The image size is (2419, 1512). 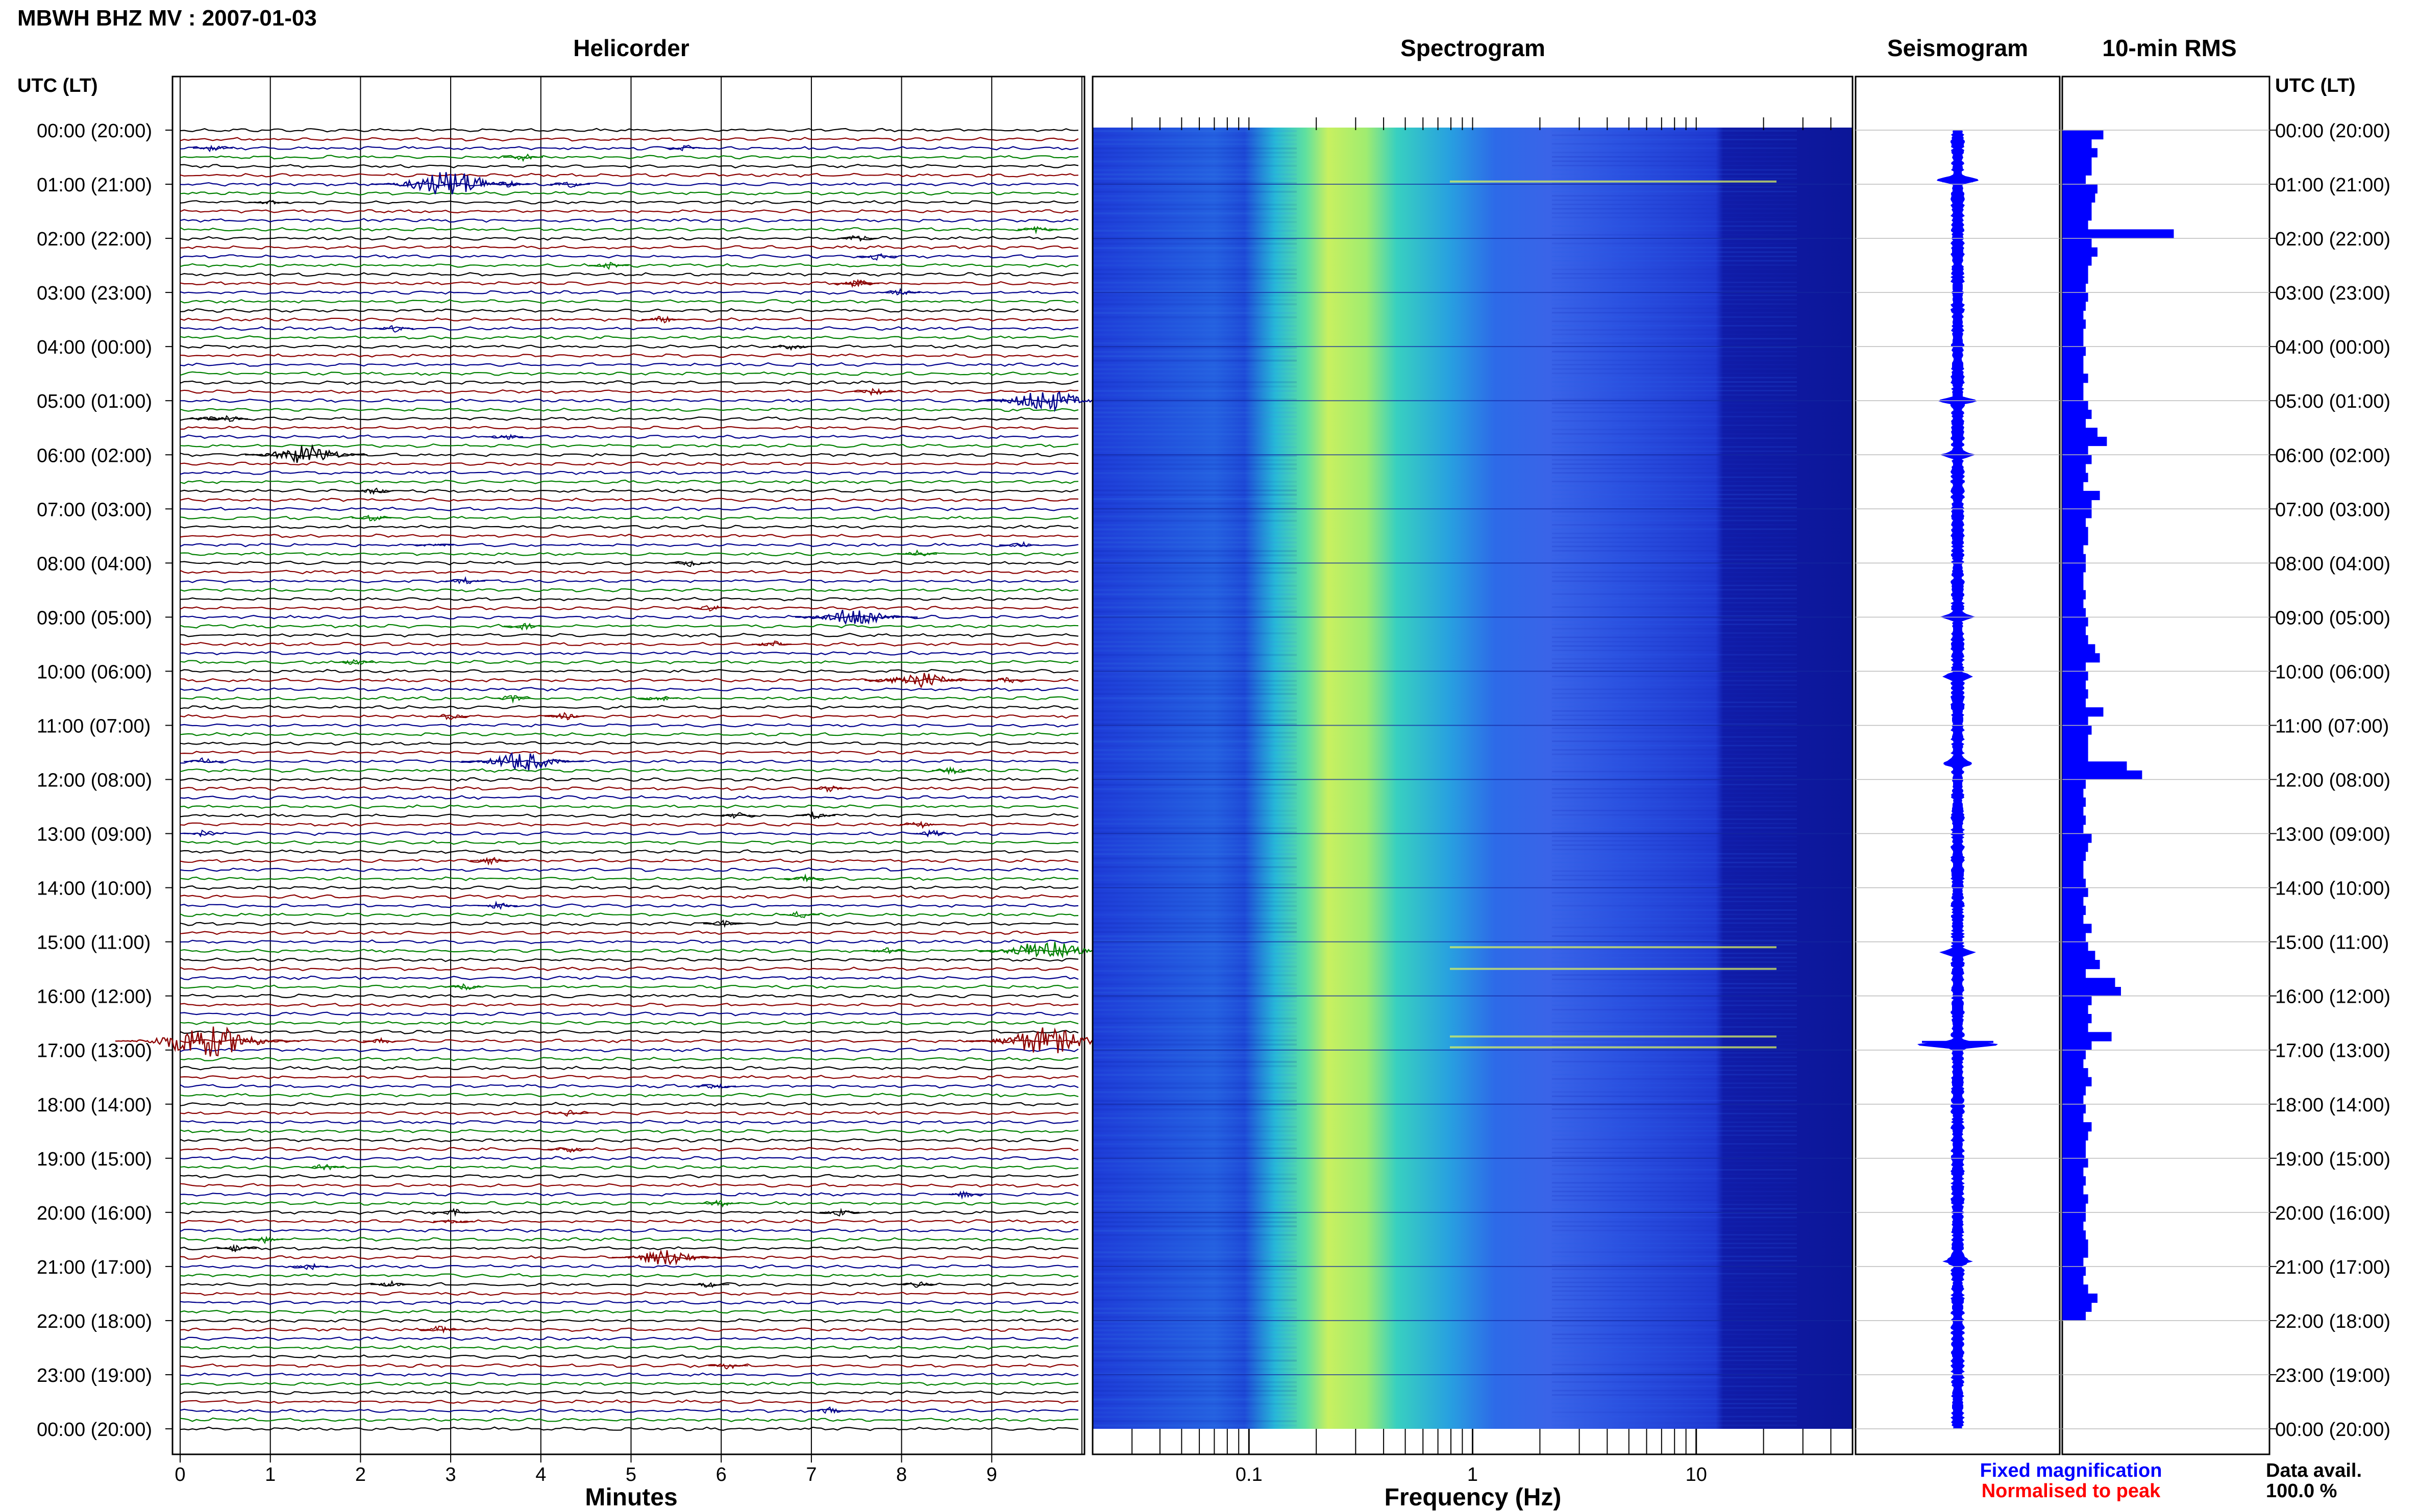 I want to click on spectrogram-title: Spectrogram, so click(x=1472, y=48).